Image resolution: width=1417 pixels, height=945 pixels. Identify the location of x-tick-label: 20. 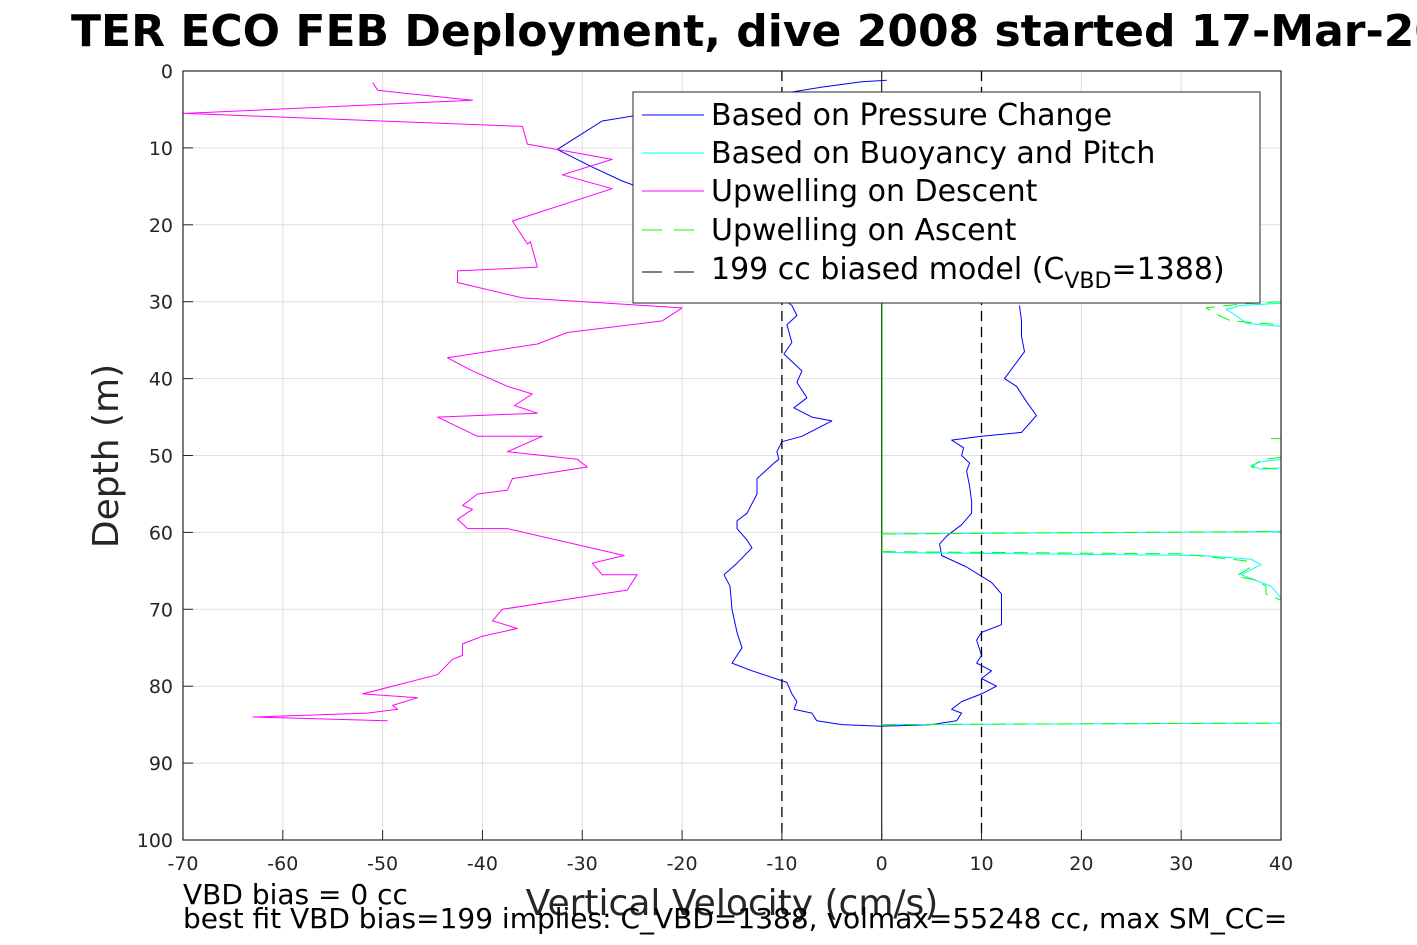
(1081, 864).